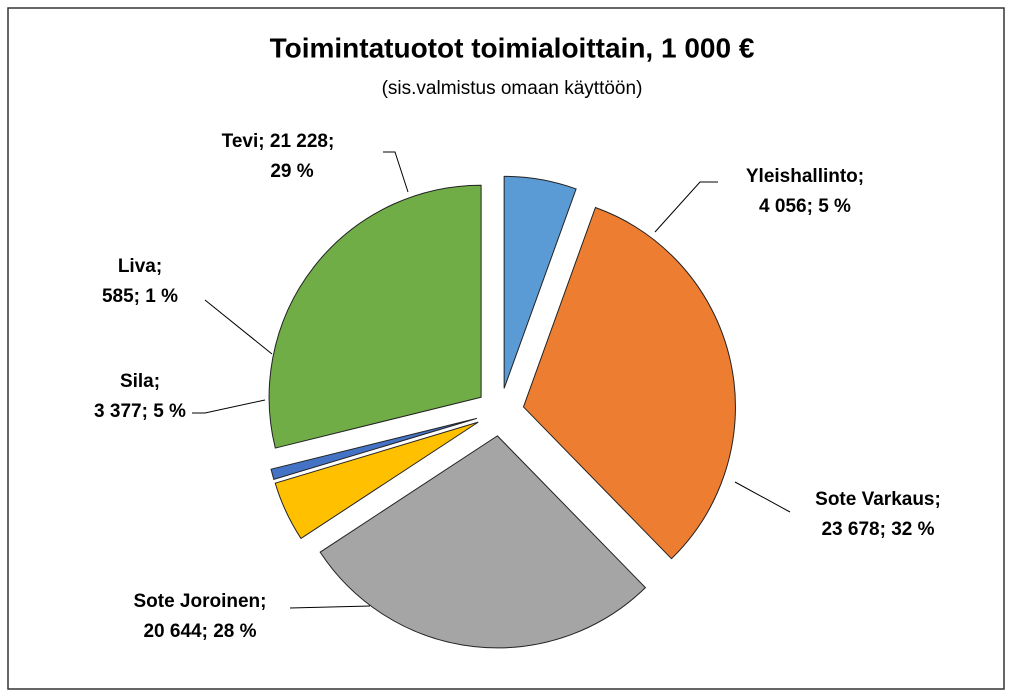 The height and width of the screenshot is (697, 1014). What do you see at coordinates (140, 266) in the screenshot?
I see `data-label: Liva;` at bounding box center [140, 266].